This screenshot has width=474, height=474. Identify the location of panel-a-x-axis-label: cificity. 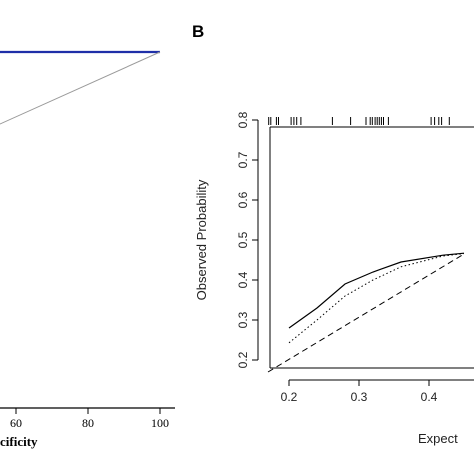
(19, 441).